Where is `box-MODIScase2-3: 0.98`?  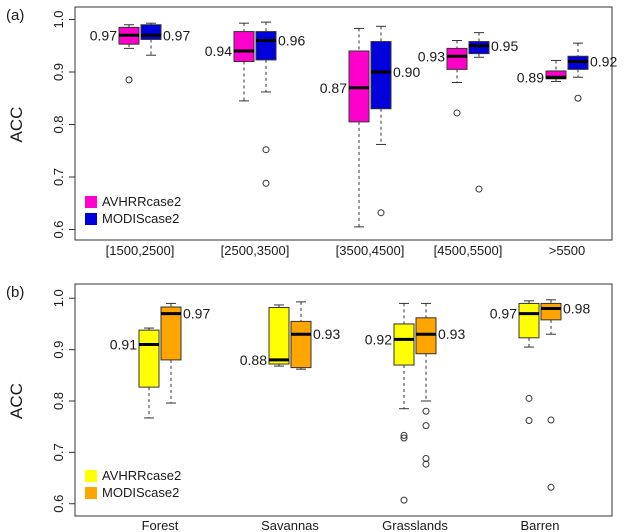
box-MODIScase2-3: 0.98 is located at coordinates (565, 395).